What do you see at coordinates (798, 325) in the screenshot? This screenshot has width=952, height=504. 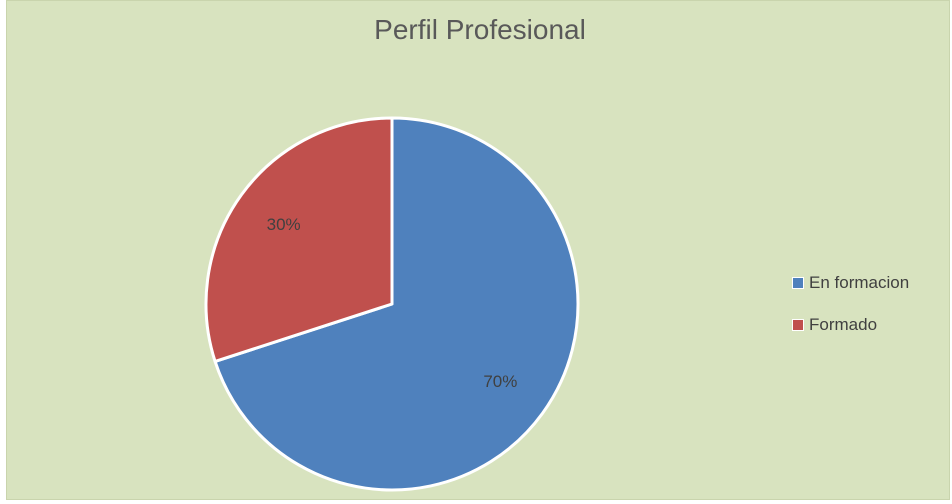 I see `legend-swatch-formado` at bounding box center [798, 325].